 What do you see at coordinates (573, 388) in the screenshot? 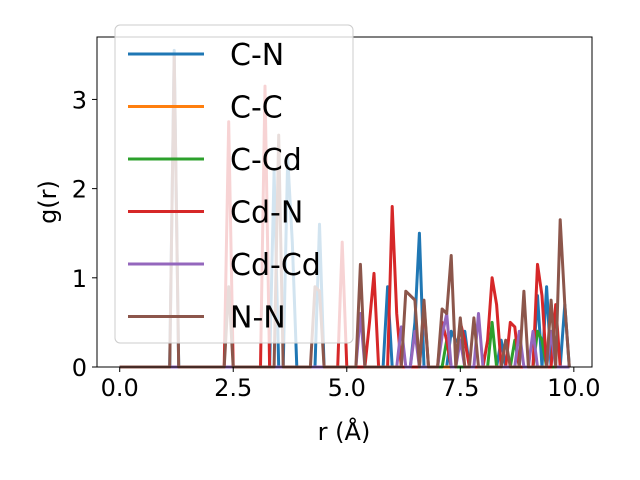
I see `x-tick-label: 10.0` at bounding box center [573, 388].